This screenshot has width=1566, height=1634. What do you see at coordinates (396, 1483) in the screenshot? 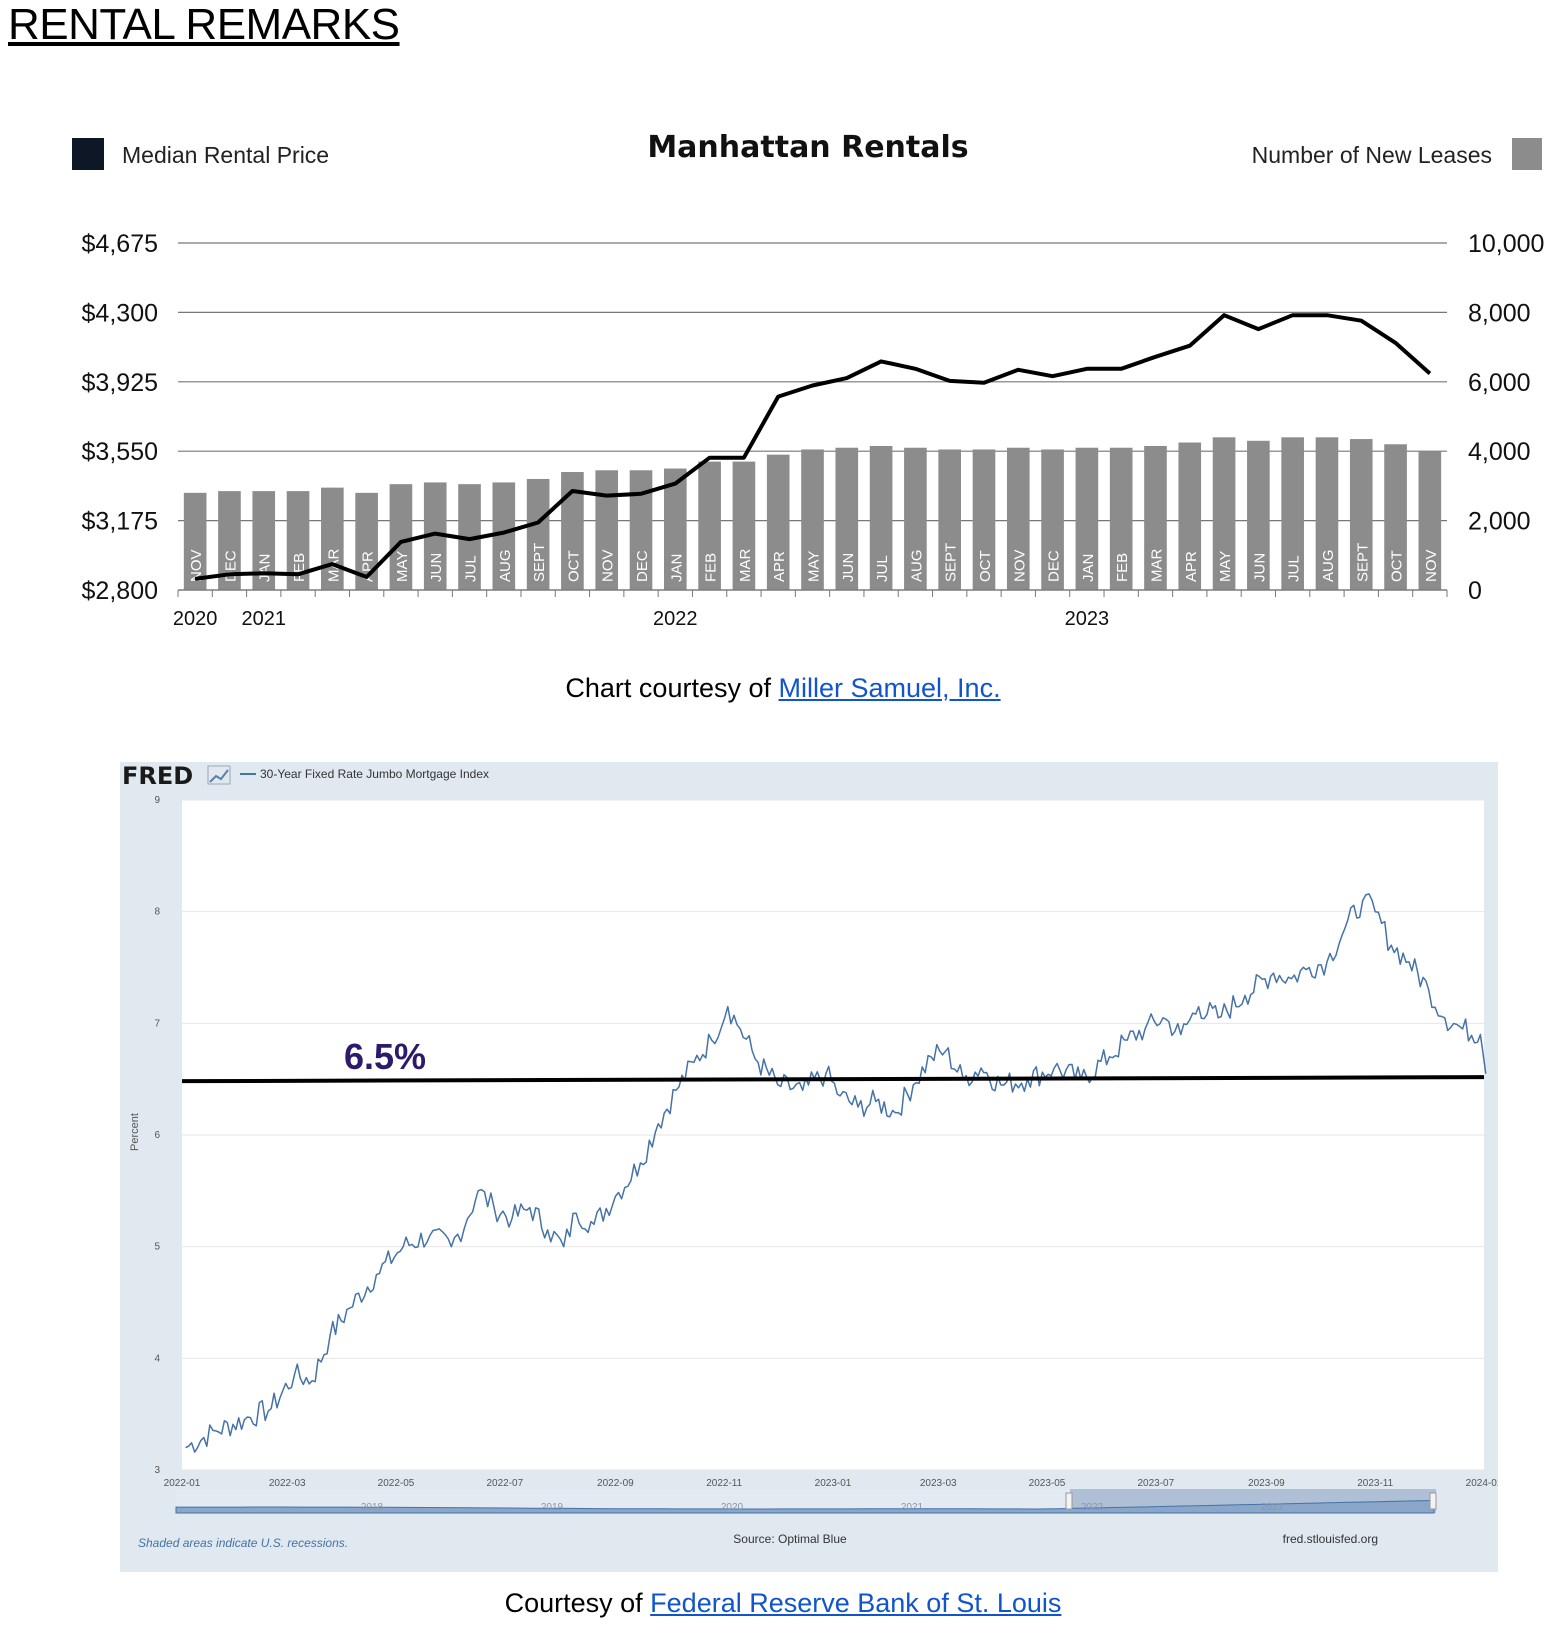
I see `fred-x-tick: 2022-05` at bounding box center [396, 1483].